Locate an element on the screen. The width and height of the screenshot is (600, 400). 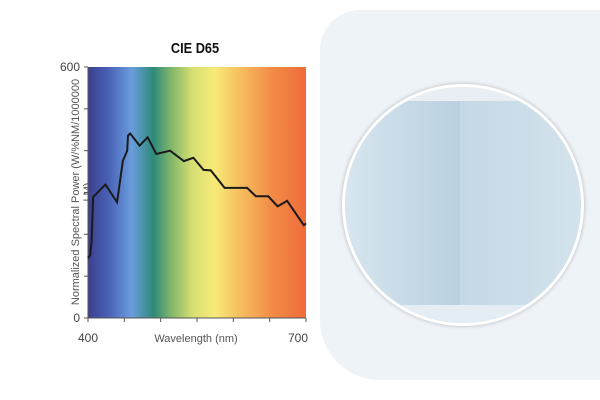
chart-title: CIE D65 is located at coordinates (195, 48).